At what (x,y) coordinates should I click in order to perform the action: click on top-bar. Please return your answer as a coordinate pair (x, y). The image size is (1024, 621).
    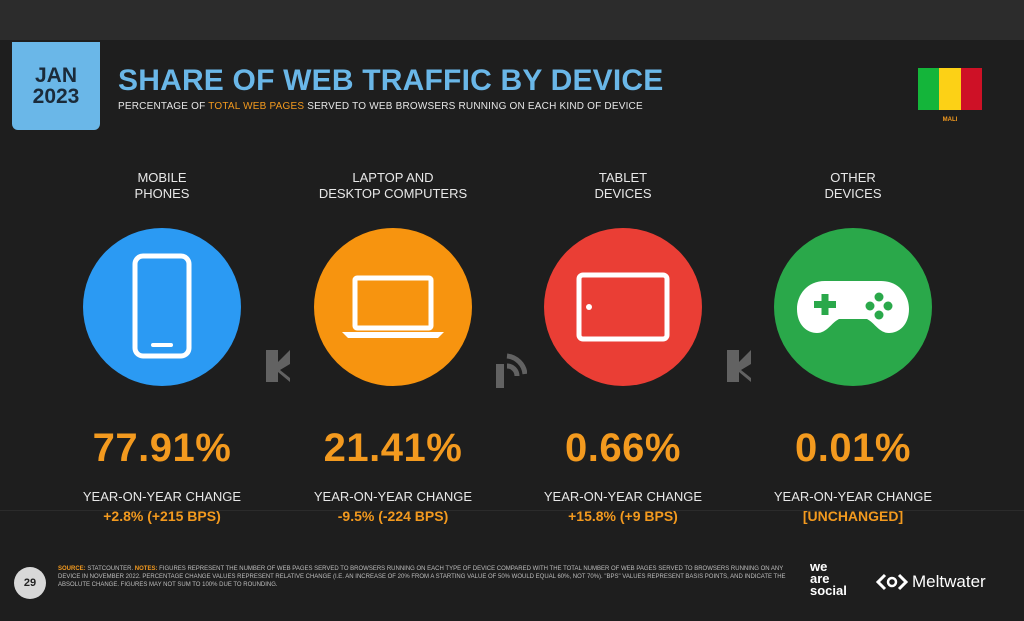
    Looking at the image, I should click on (512, 20).